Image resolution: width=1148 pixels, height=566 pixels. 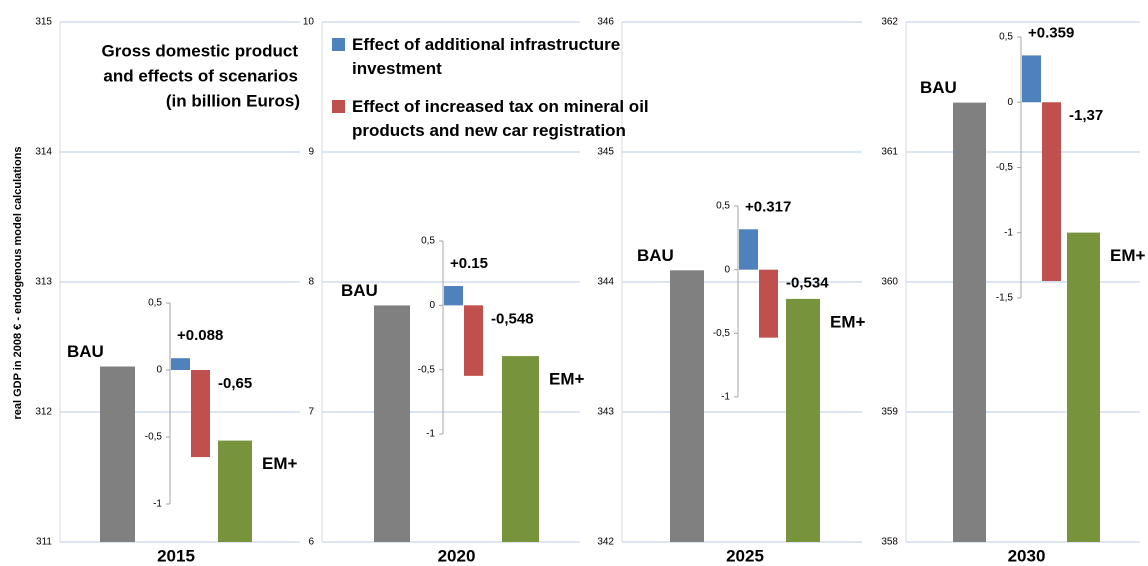 I want to click on panel-title: 2025, so click(x=745, y=555).